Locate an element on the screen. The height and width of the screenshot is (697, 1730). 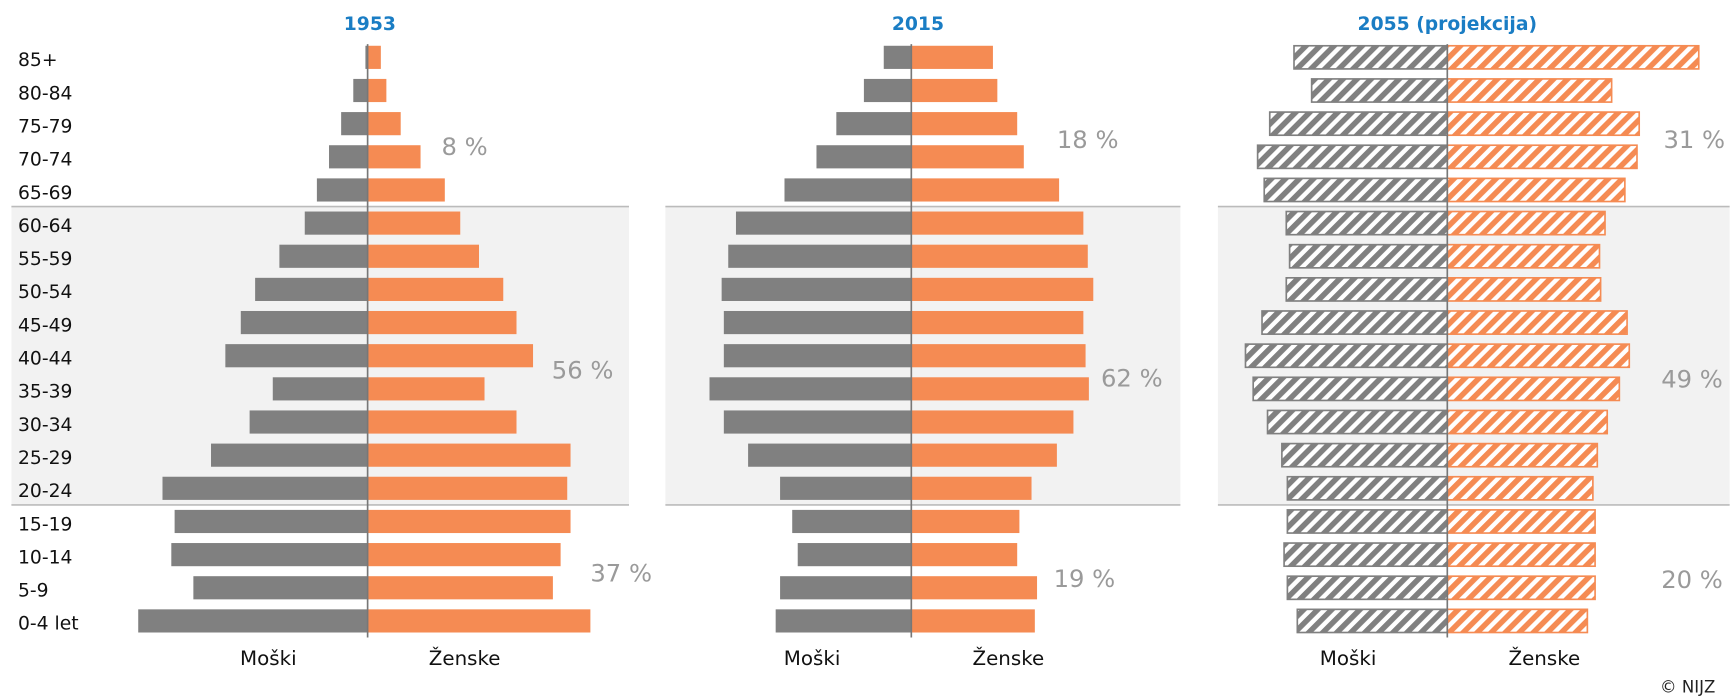
share-label: 20 % is located at coordinates (1692, 579).